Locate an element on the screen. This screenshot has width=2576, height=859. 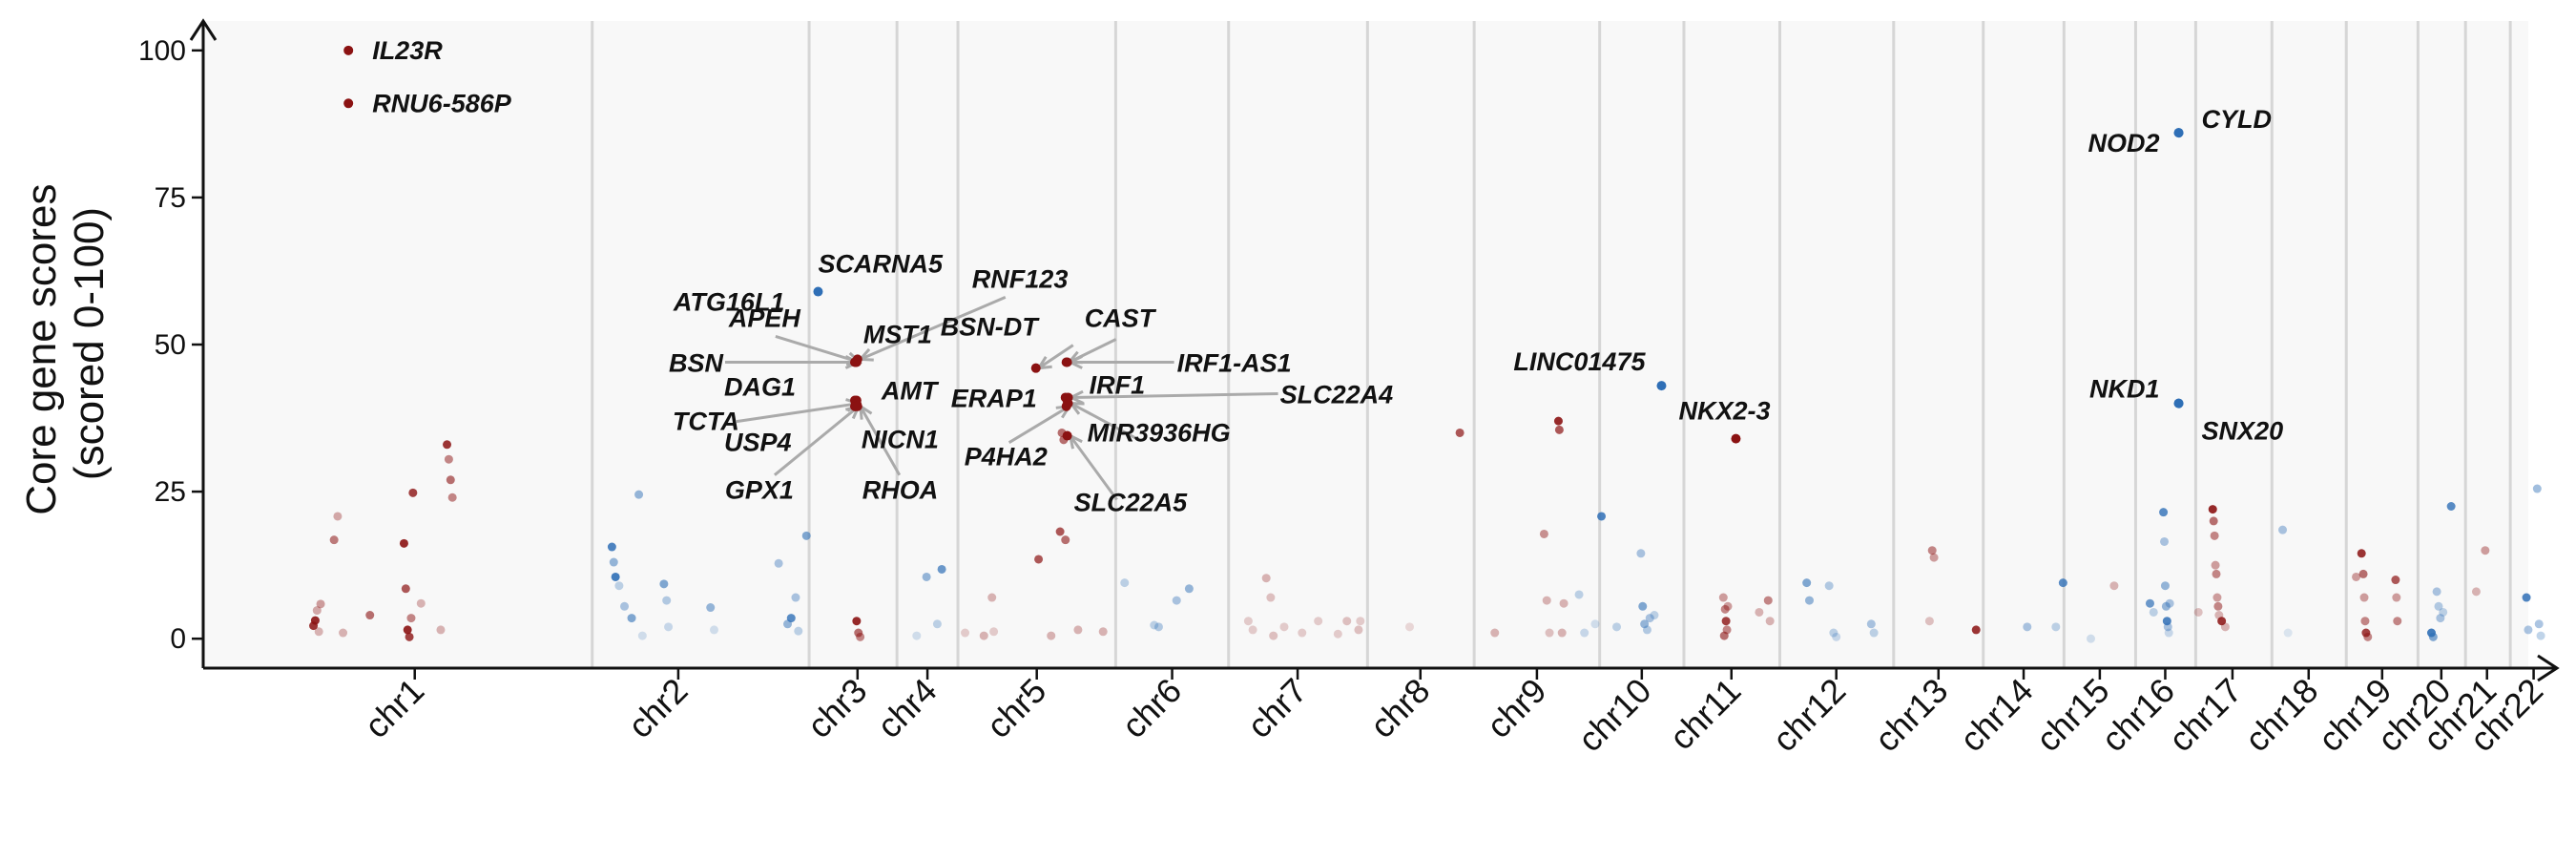
gene-label-atg16l1: ATG16L1 is located at coordinates (729, 302).